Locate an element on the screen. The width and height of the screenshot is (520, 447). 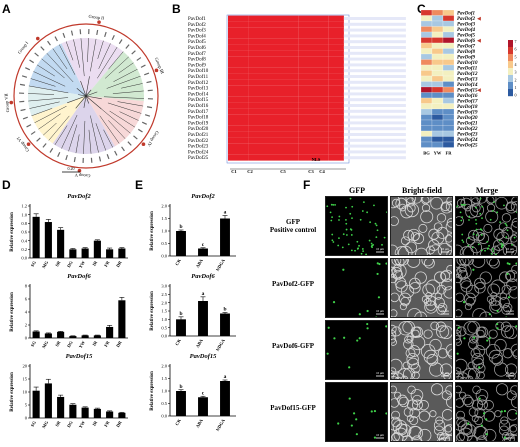
x-tick-label: FR is located at coordinates (107, 423).